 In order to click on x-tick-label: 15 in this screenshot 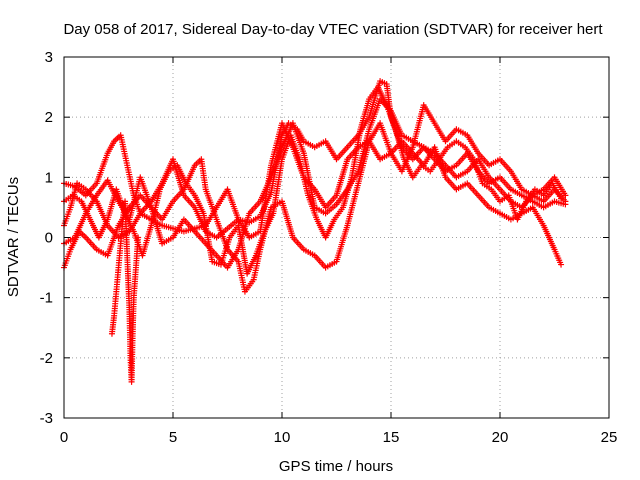, I will do `click(391, 437)`.